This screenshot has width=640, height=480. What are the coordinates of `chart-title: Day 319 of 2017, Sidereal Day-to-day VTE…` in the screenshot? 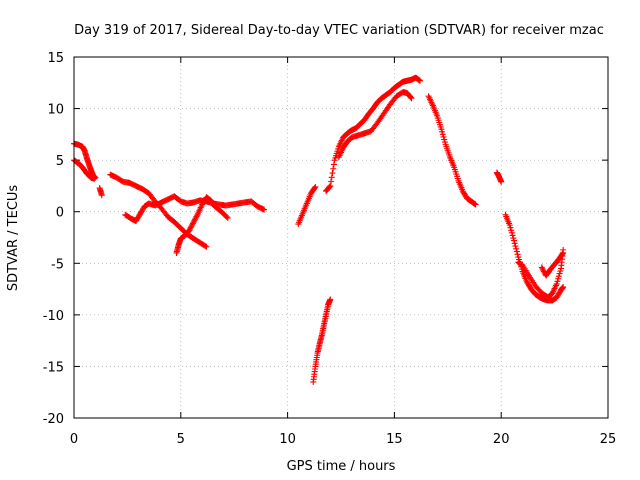 It's located at (339, 30).